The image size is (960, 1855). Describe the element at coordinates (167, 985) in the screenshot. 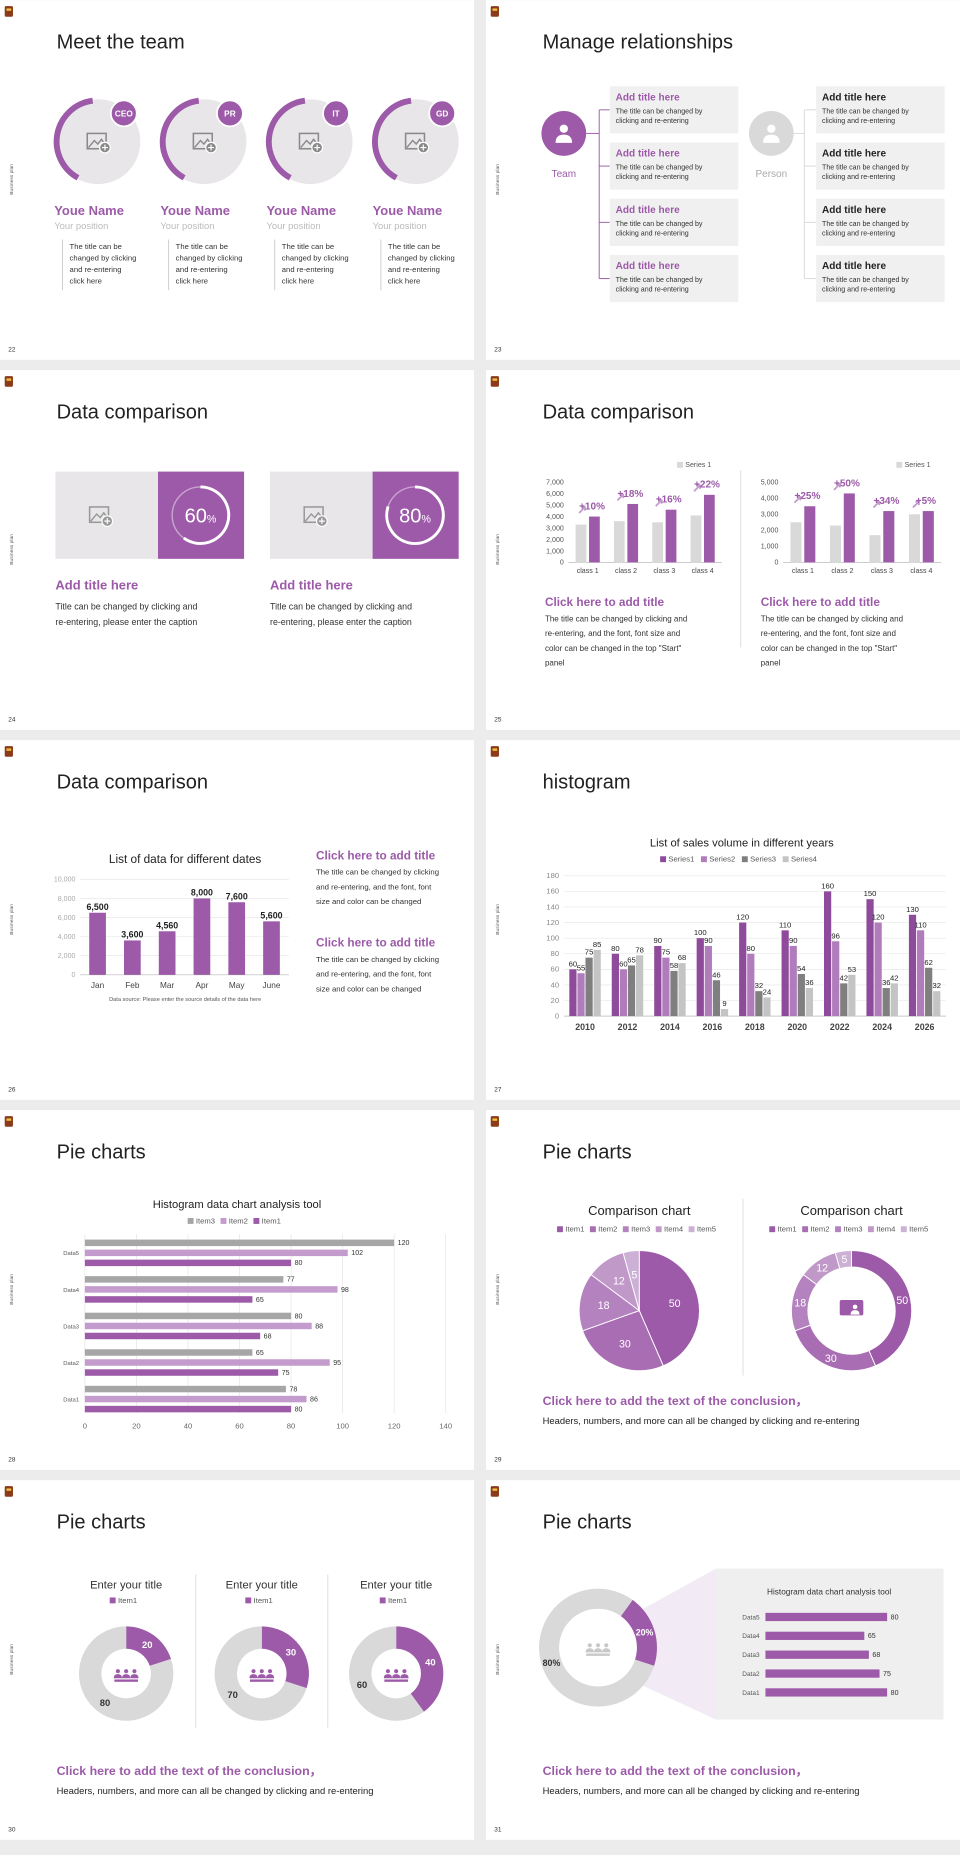

I see `x-tick-label: Mar` at that location.